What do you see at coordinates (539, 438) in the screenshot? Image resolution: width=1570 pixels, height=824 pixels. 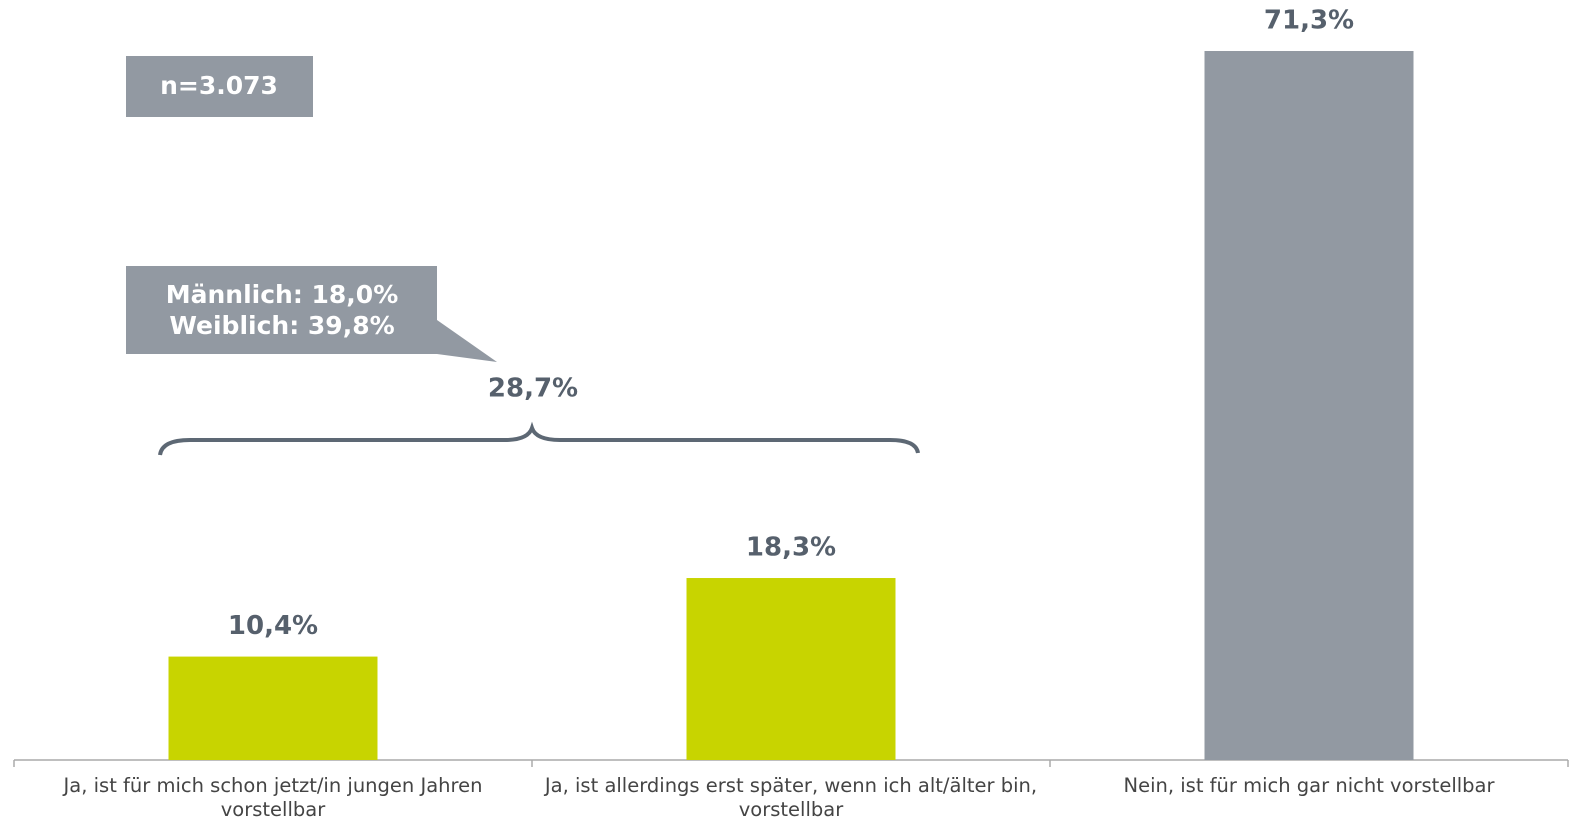 I see `bracket` at bounding box center [539, 438].